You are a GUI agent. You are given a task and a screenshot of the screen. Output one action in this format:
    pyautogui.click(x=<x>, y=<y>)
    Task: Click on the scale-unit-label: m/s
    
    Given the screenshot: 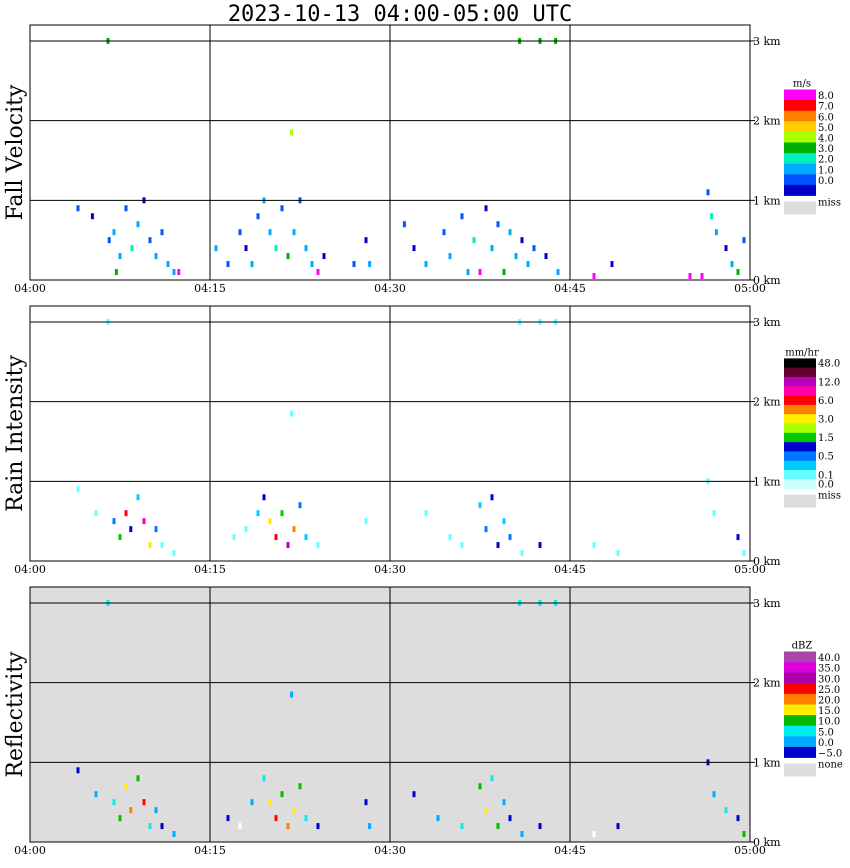 What is the action you would take?
    pyautogui.click(x=802, y=84)
    